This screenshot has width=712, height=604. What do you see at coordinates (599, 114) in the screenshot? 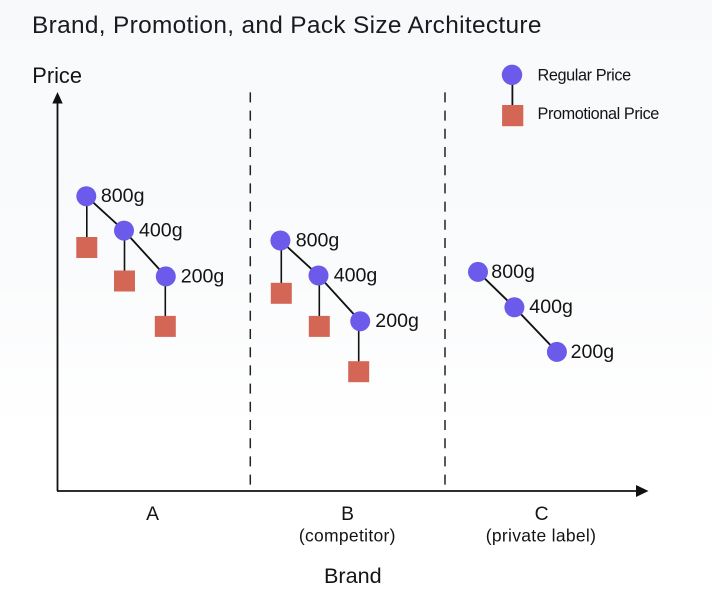
I see `svg-text: Promotional Price` at bounding box center [599, 114].